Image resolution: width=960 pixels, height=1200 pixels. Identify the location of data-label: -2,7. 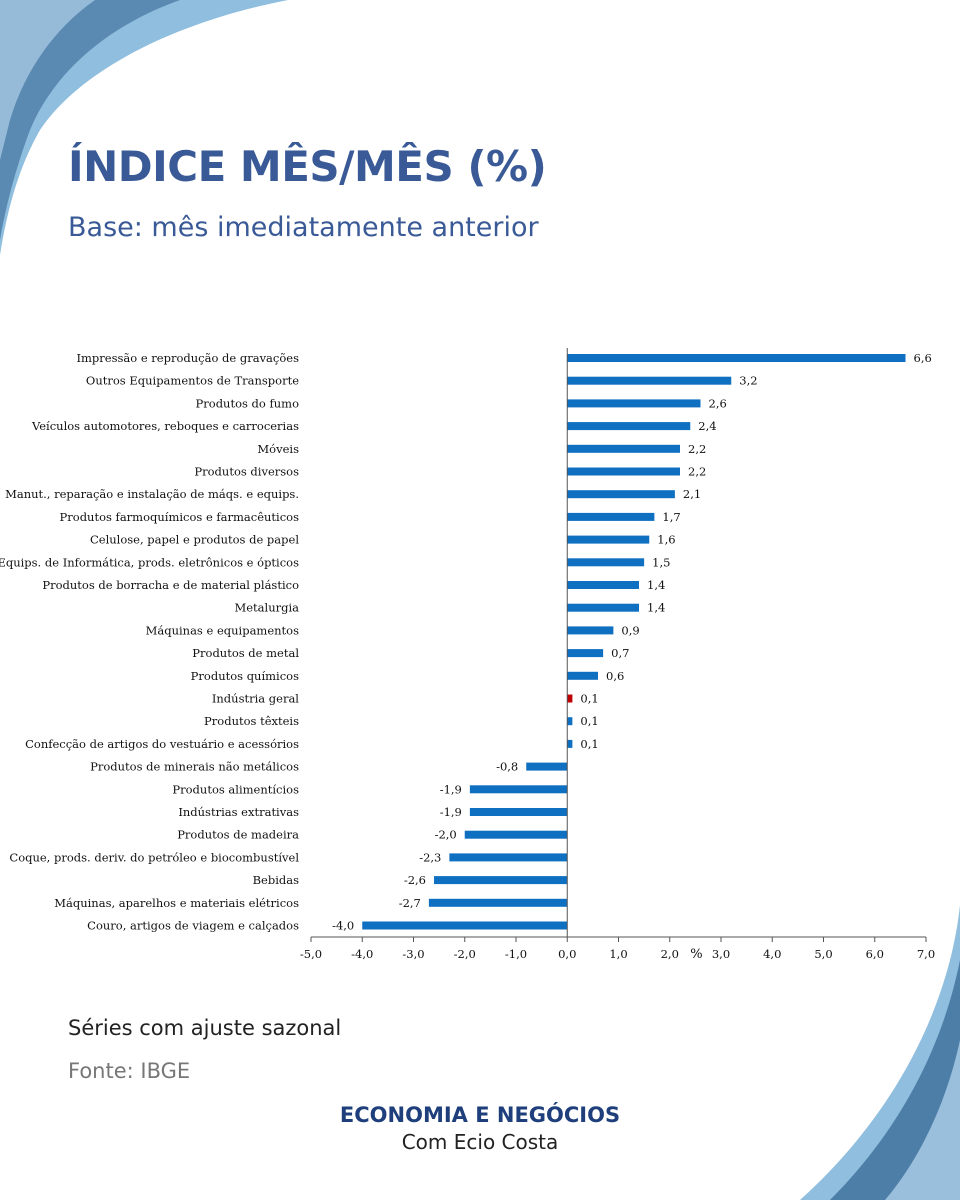
(410, 903).